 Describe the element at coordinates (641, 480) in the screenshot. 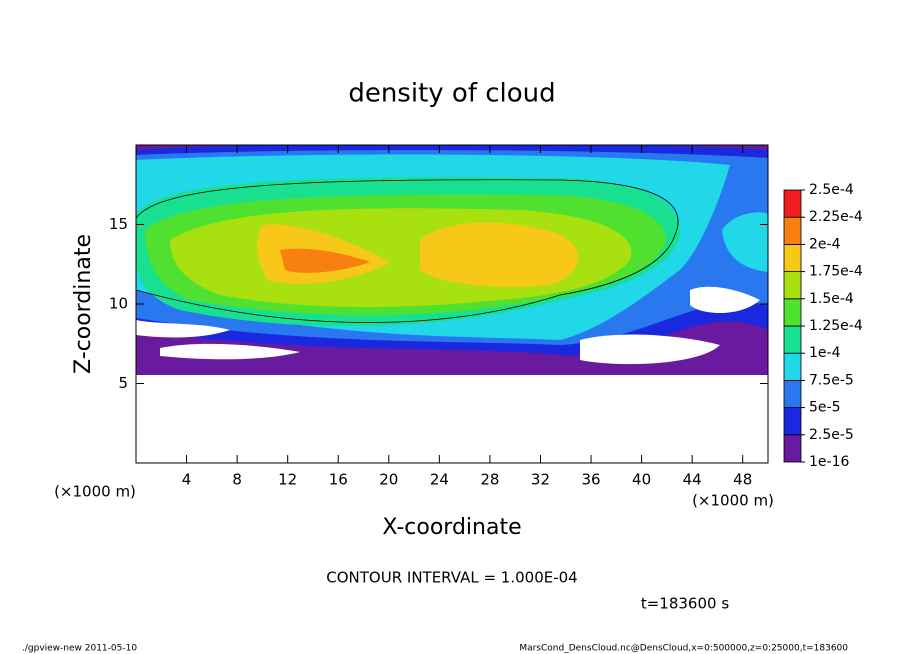

I see `x-tick-label: 40` at that location.